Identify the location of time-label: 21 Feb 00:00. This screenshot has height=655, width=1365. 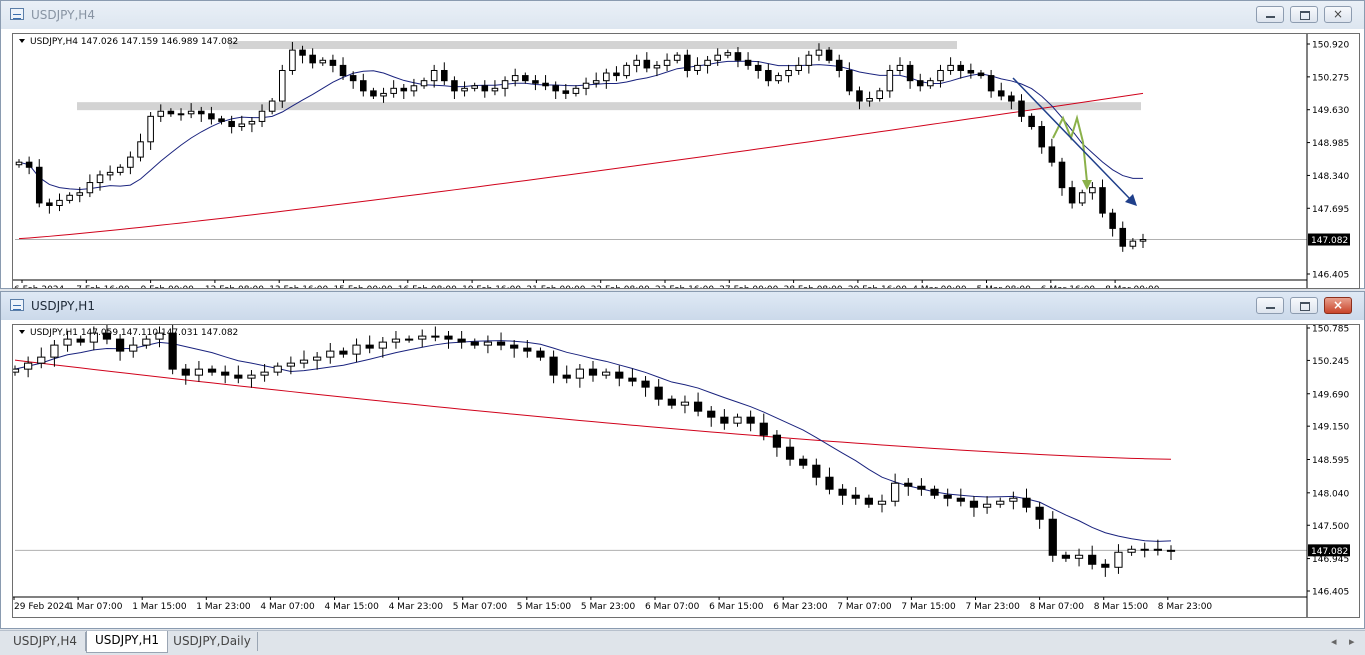
(555, 286).